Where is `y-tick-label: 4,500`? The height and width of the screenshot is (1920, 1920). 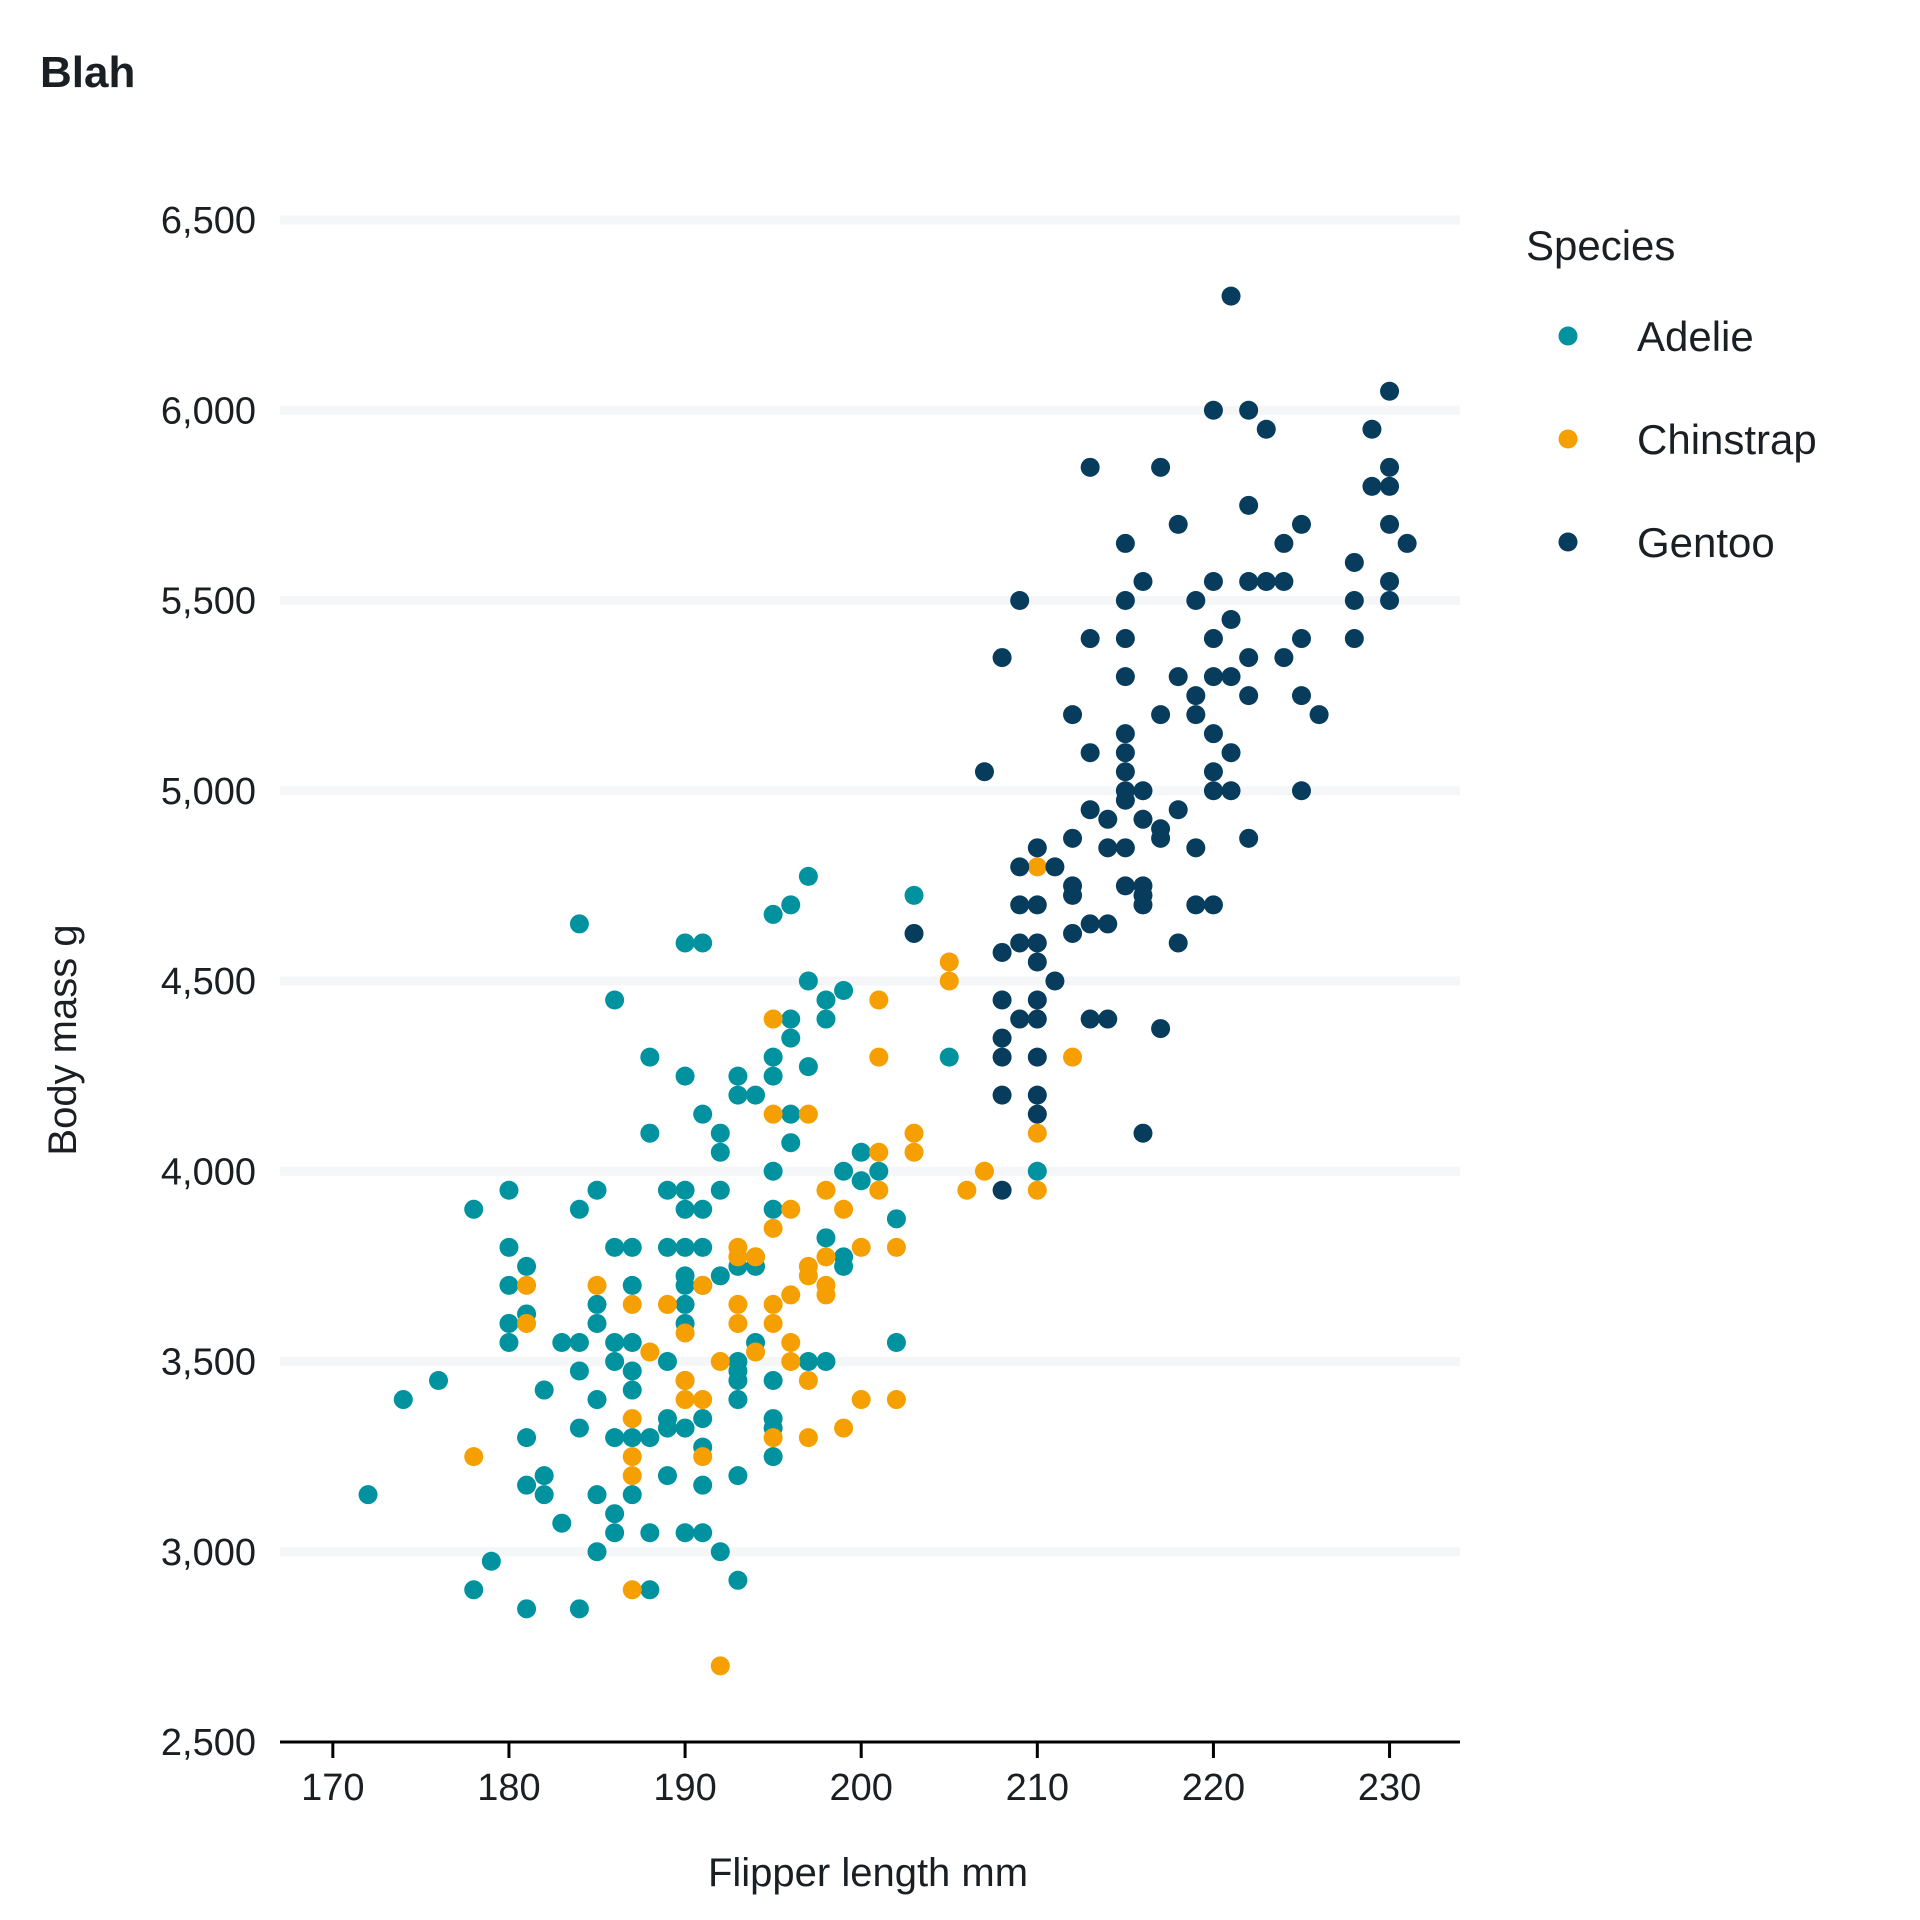
y-tick-label: 4,500 is located at coordinates (208, 982).